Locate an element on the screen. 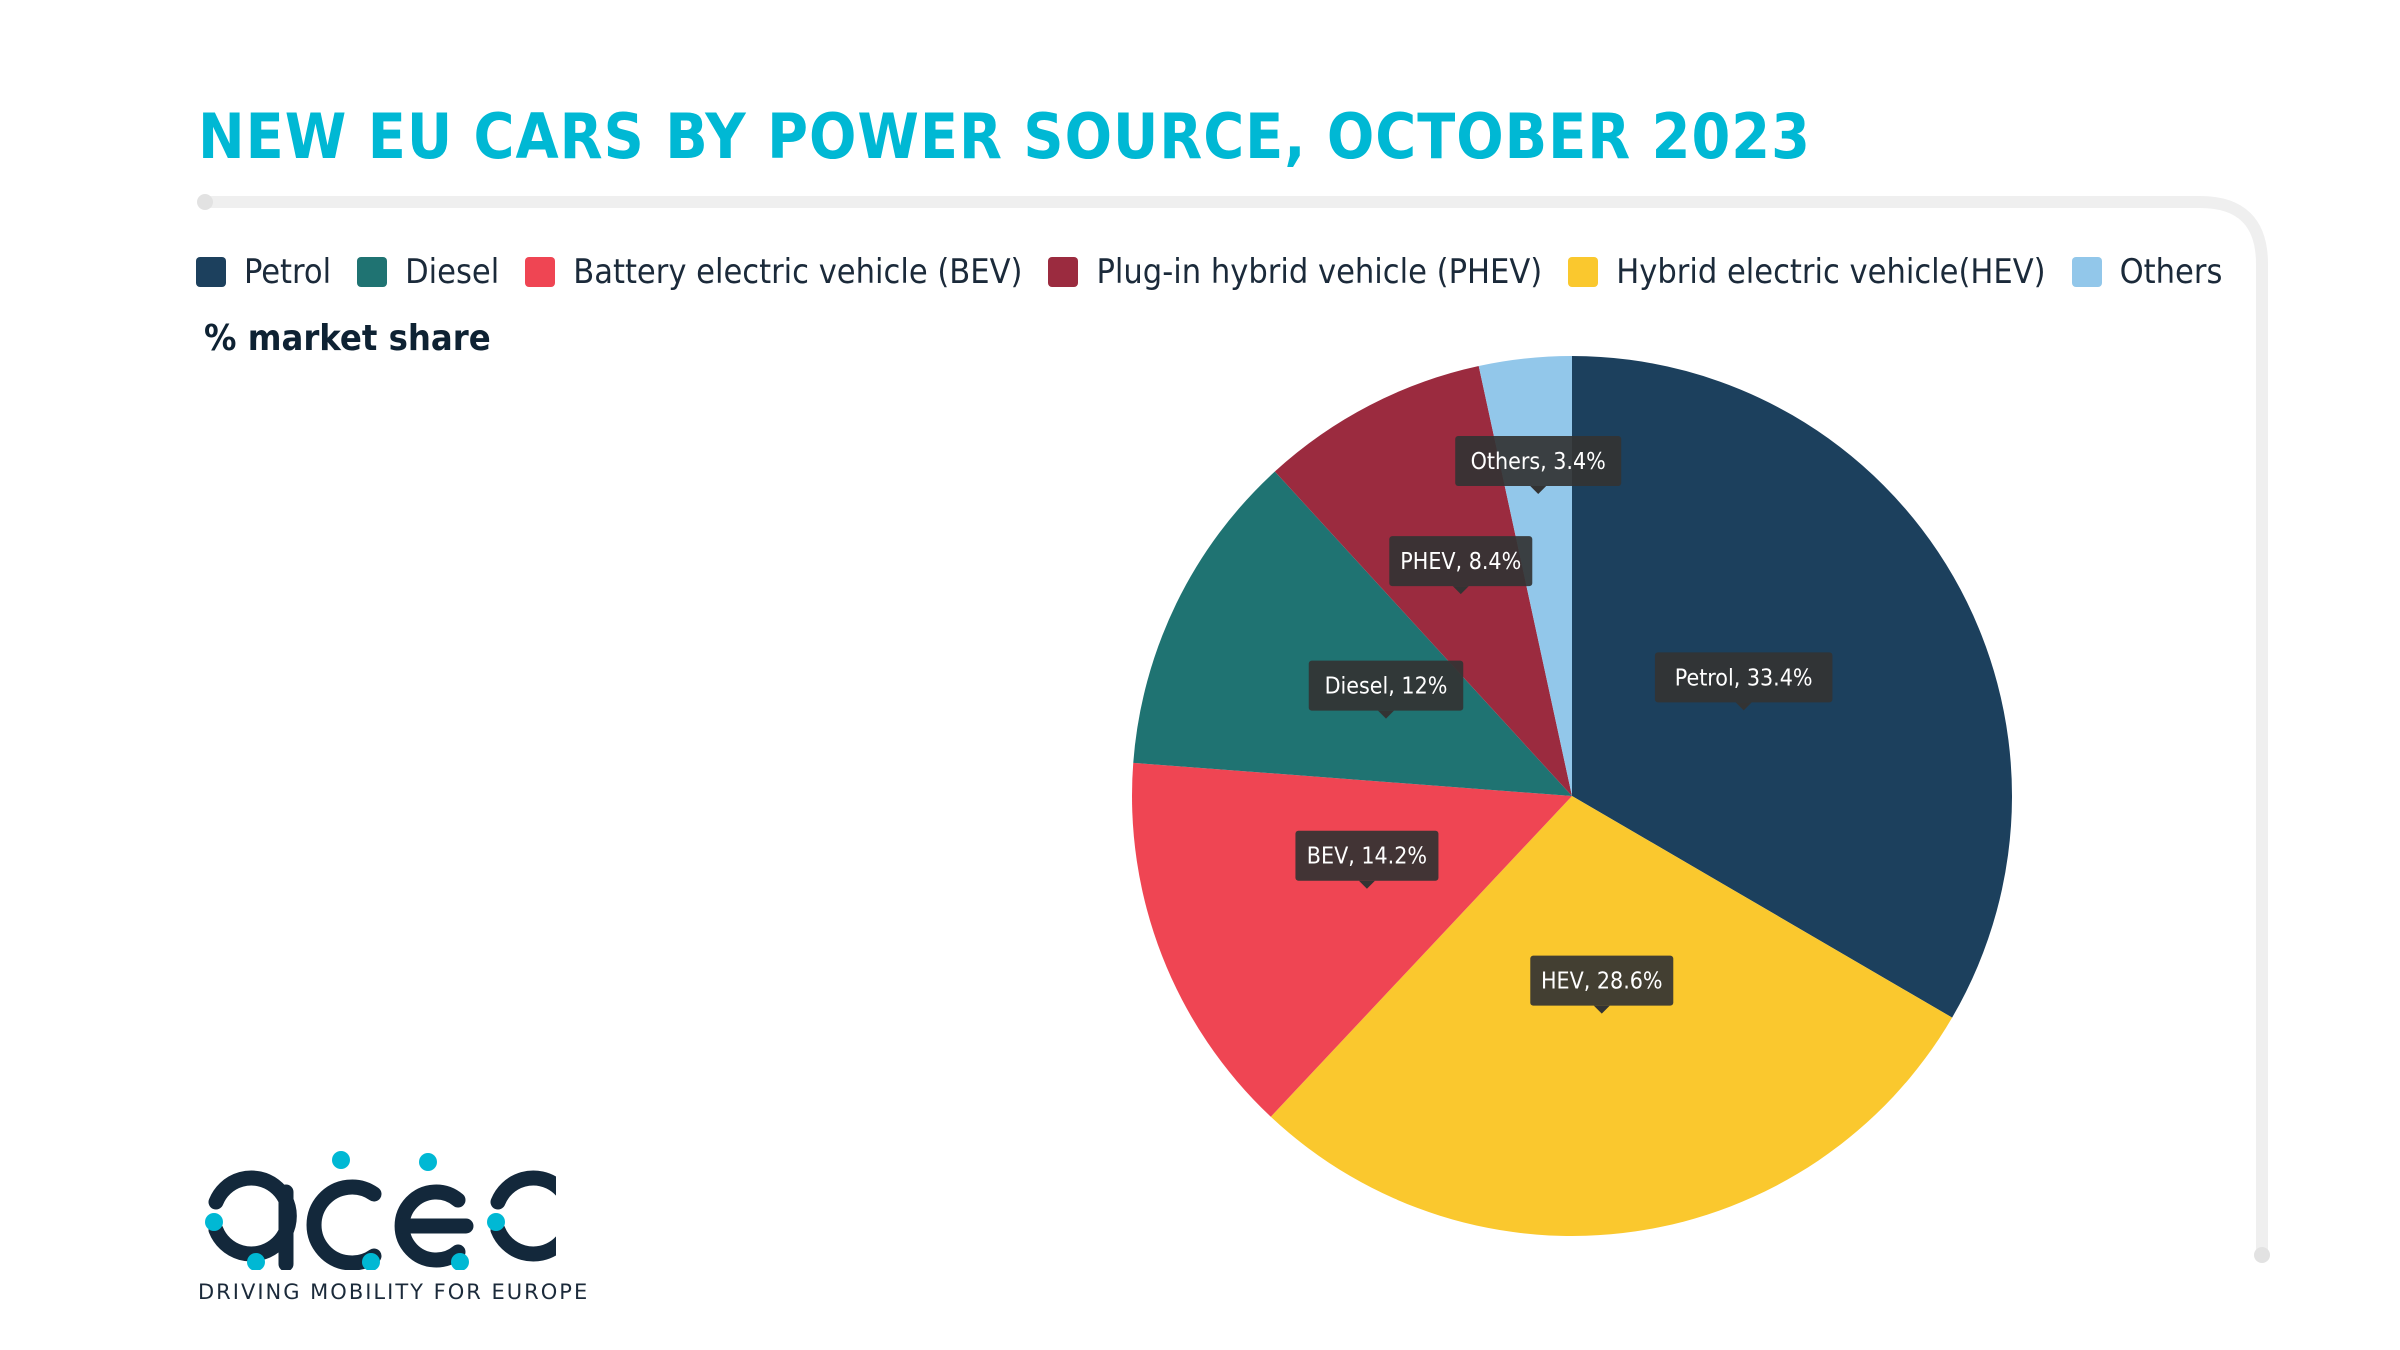 This screenshot has height=1350, width=2400. legend-item-others: Others is located at coordinates (2147, 272).